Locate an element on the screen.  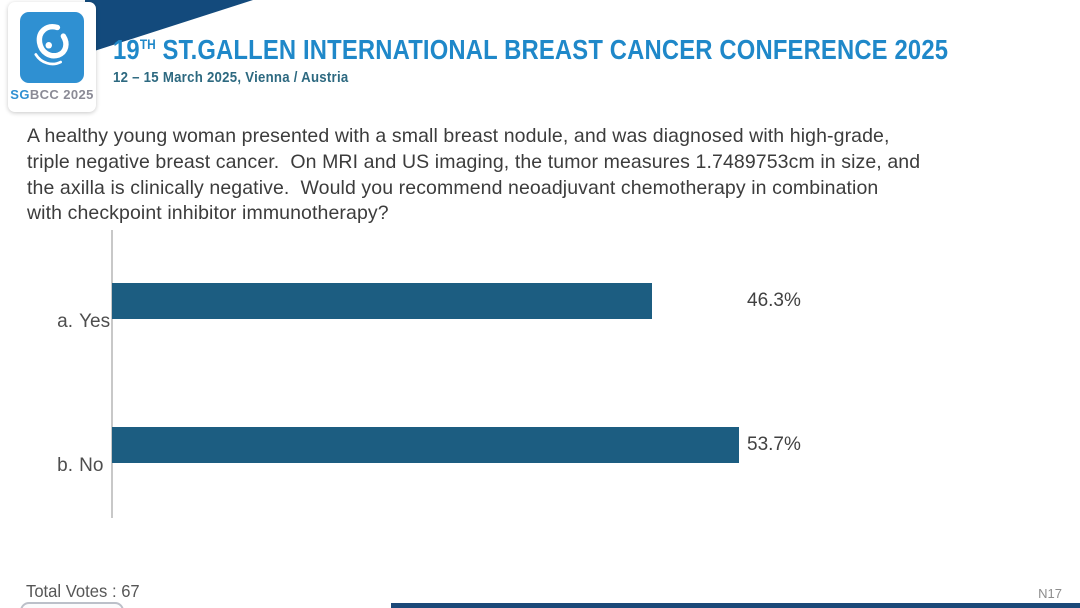
conference-logo: SGBCC 2025 is located at coordinates (52, 57).